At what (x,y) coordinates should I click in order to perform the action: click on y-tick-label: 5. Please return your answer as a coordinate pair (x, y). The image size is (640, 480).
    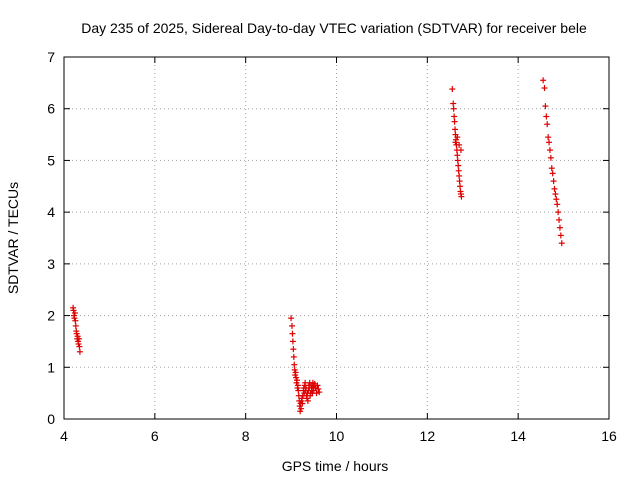
    Looking at the image, I should click on (51, 160).